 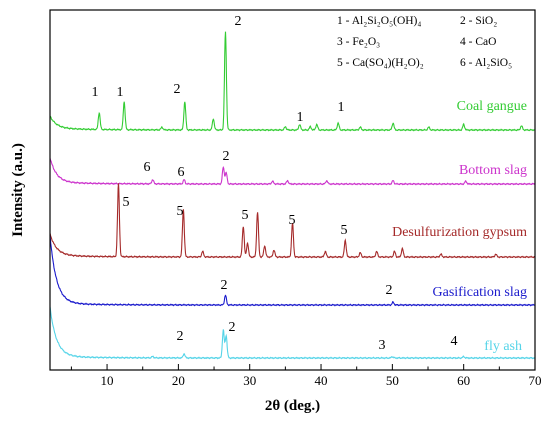 What do you see at coordinates (459, 232) in the screenshot?
I see `series-label: Desulfurization gypsum` at bounding box center [459, 232].